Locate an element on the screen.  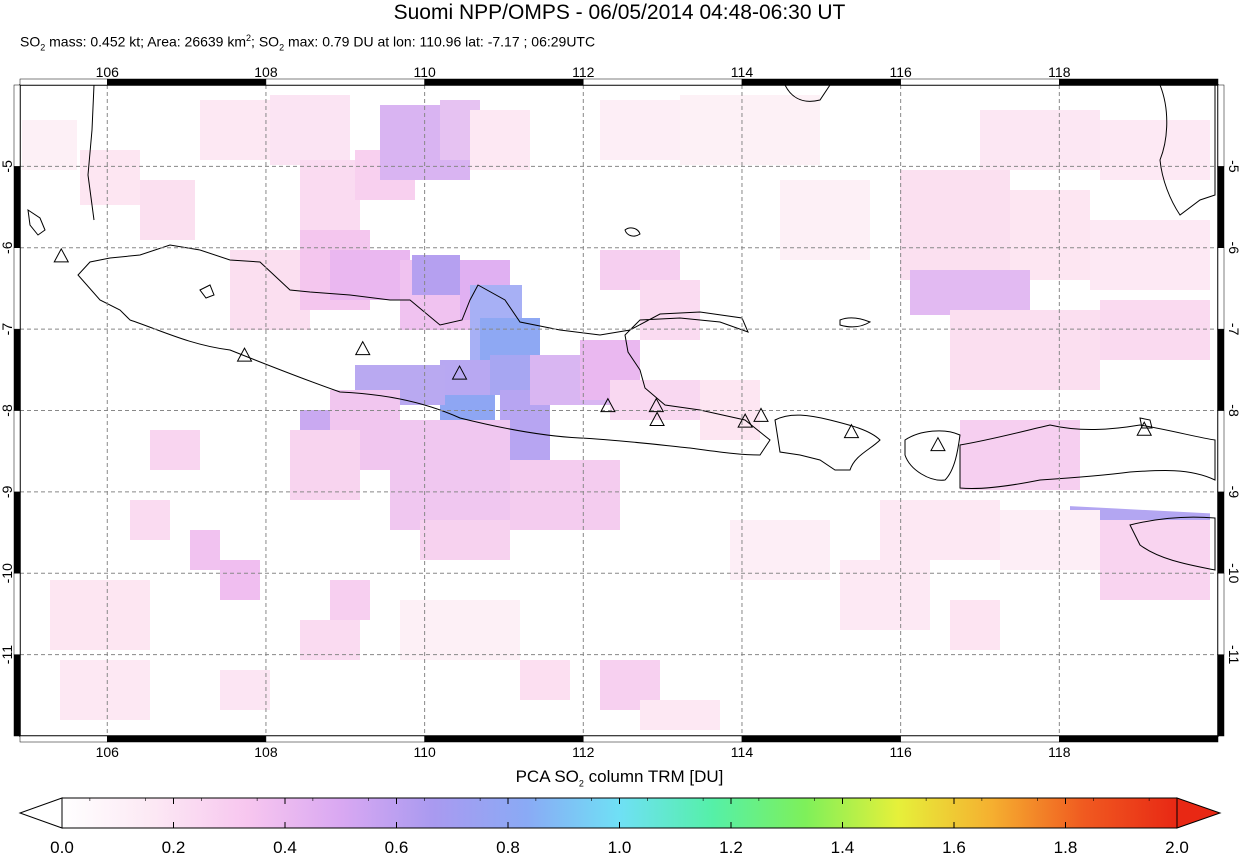
lat-label-right: -6 is located at coordinates (1232, 248).